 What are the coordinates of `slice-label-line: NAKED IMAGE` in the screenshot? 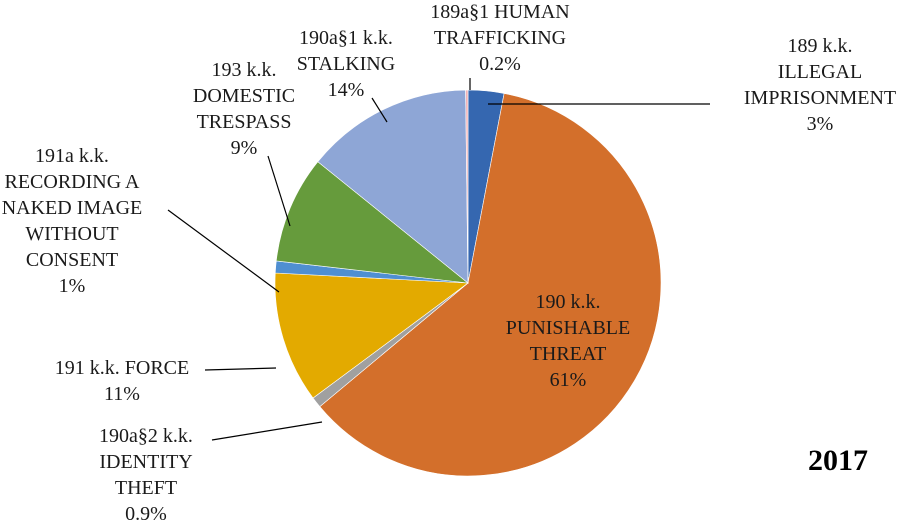 It's located at (72, 208).